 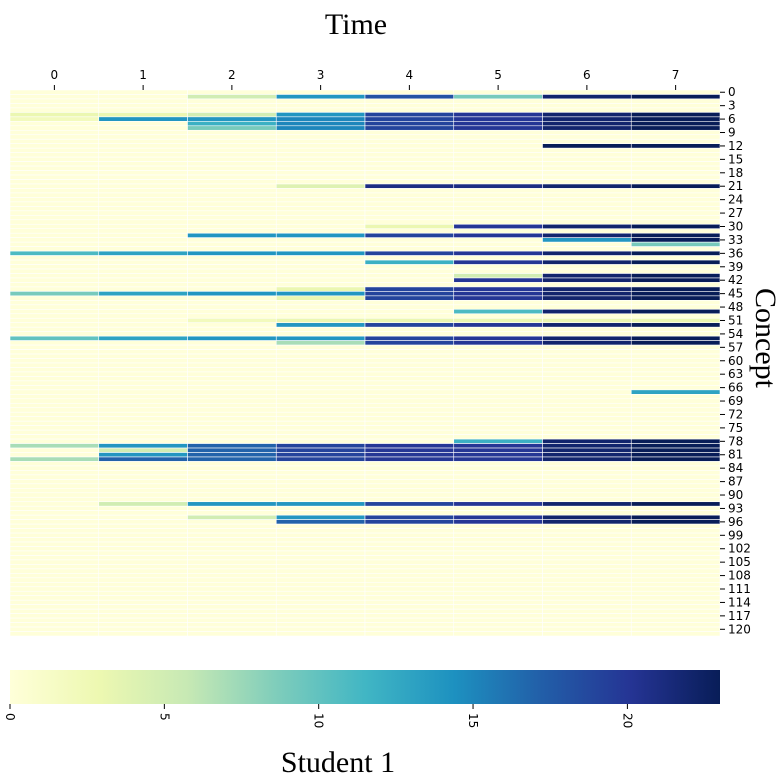 I want to click on y-tick-label: 114, so click(x=739, y=602).